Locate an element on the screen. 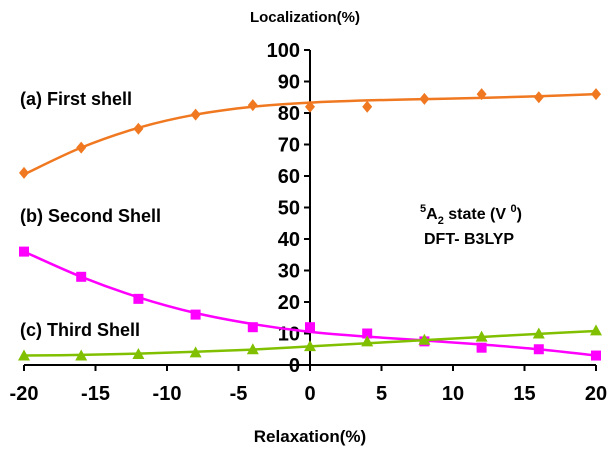 The height and width of the screenshot is (450, 610). method-label: DFT- B3LYP is located at coordinates (469, 239).